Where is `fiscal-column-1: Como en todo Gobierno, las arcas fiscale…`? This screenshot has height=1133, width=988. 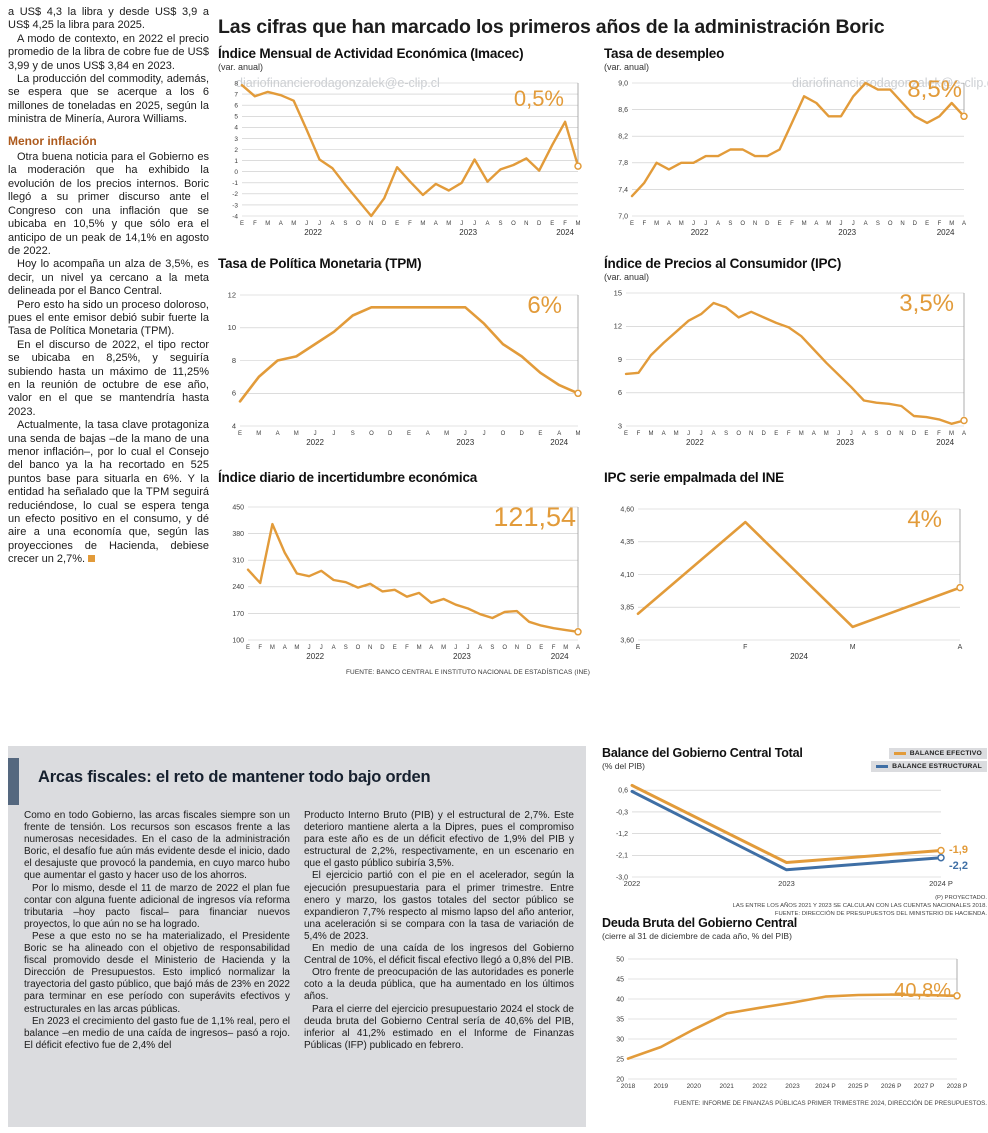 fiscal-column-1: Como en todo Gobierno, las arcas fiscale… is located at coordinates (157, 931).